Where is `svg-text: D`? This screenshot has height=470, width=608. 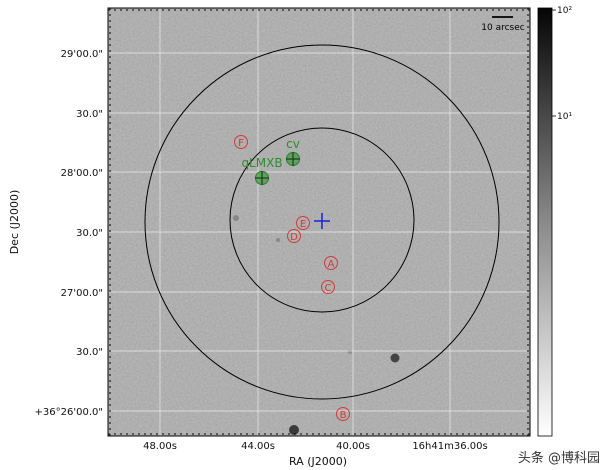
svg-text: D is located at coordinates (294, 237).